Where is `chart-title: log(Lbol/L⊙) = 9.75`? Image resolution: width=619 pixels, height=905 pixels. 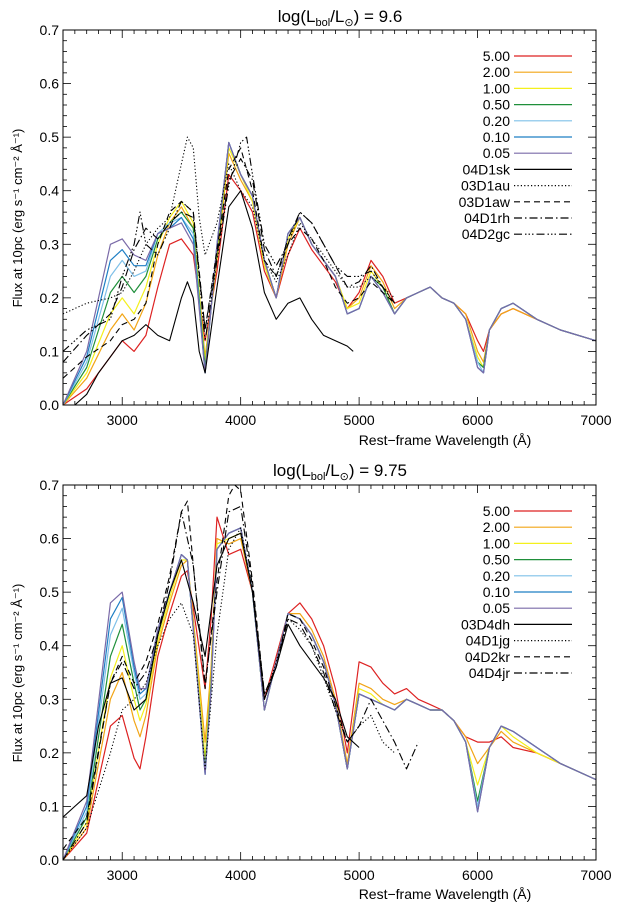
chart-title: log(Lbol/L⊙) = 9.75 is located at coordinates (340, 472).